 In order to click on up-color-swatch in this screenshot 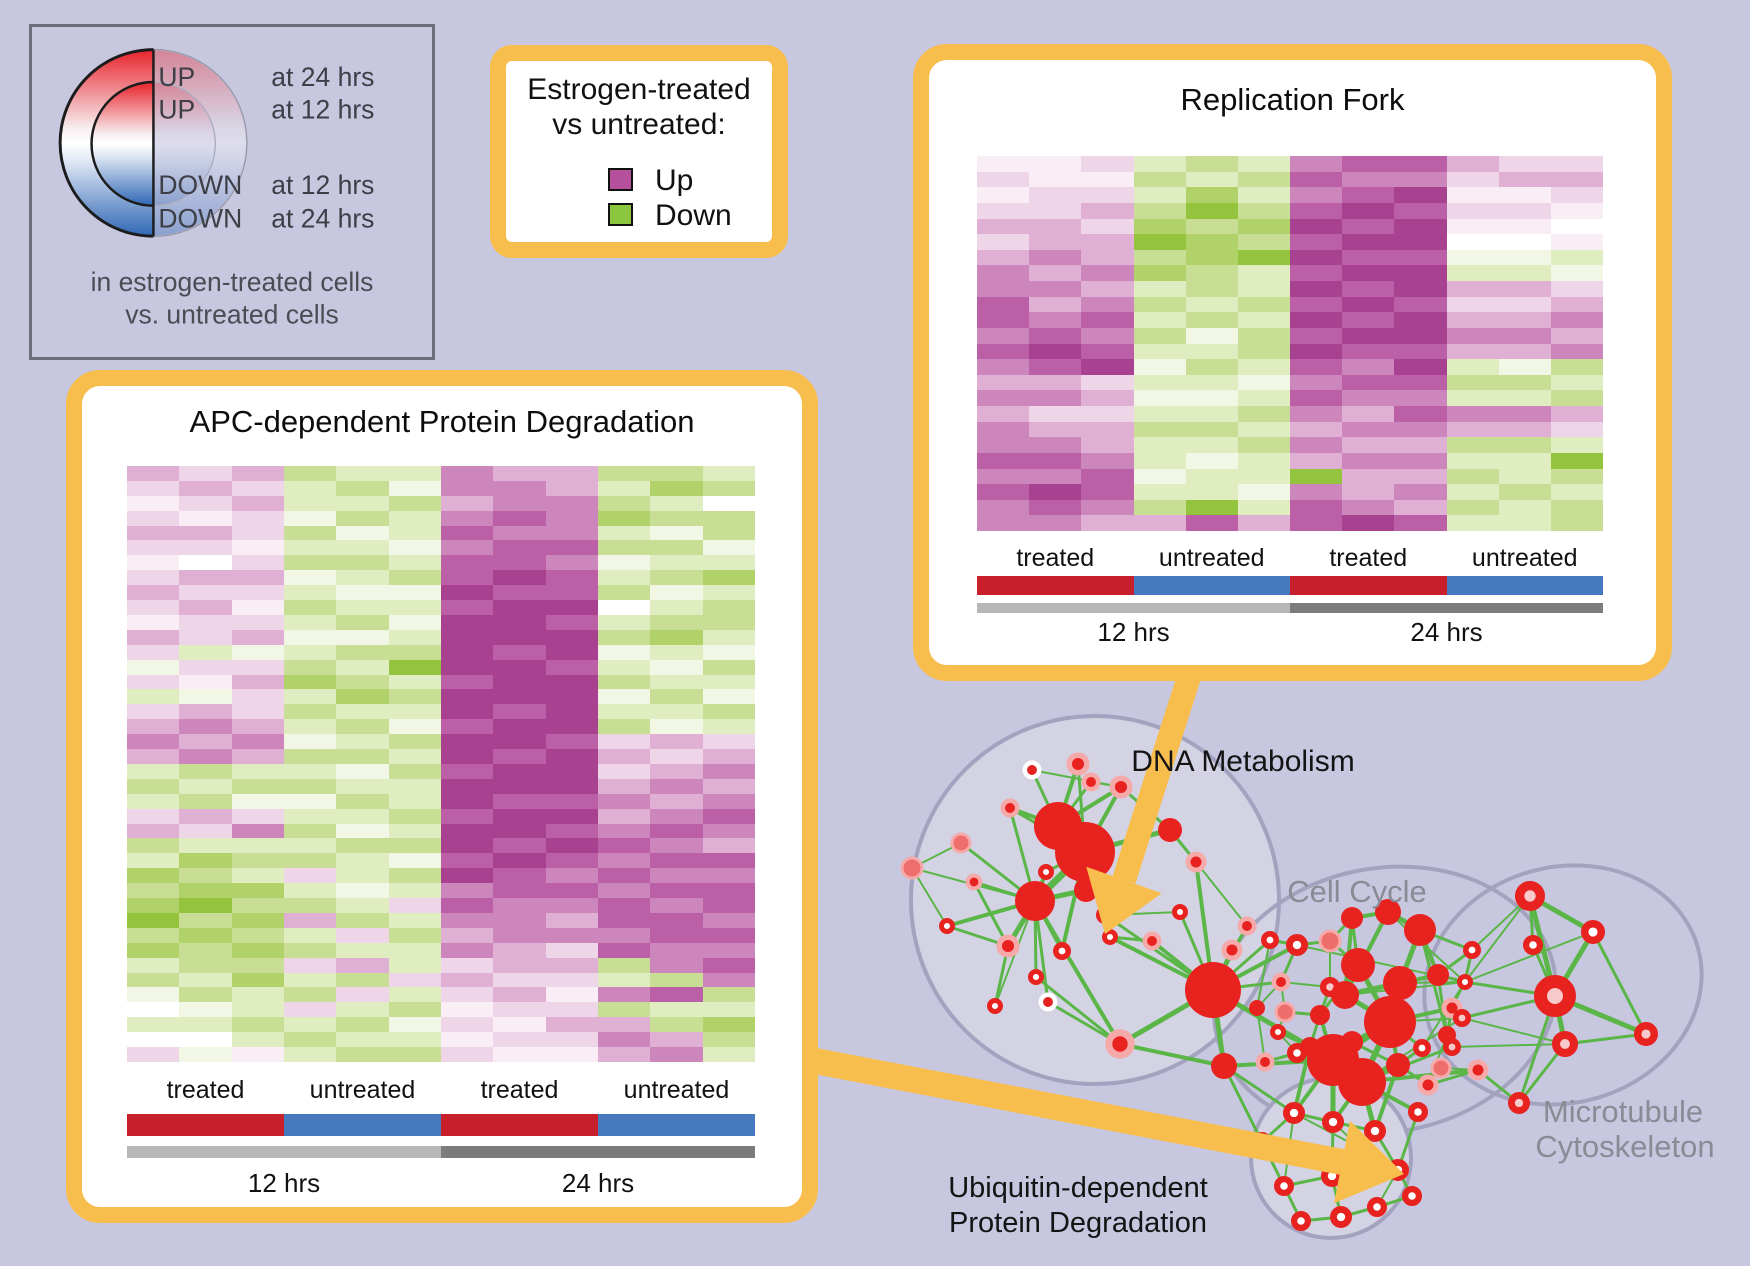, I will do `click(620, 179)`.